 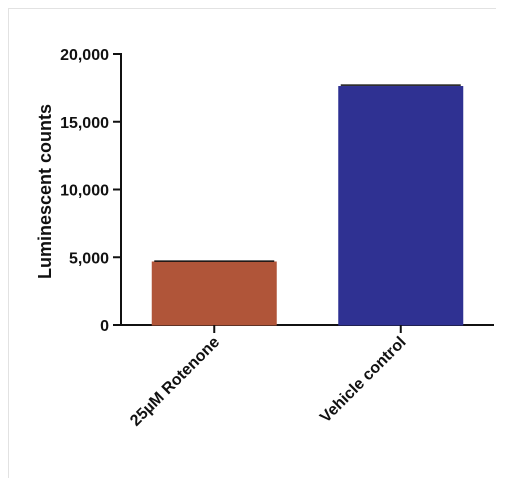 I want to click on x-tick-label: Vehicle control, so click(x=363, y=380).